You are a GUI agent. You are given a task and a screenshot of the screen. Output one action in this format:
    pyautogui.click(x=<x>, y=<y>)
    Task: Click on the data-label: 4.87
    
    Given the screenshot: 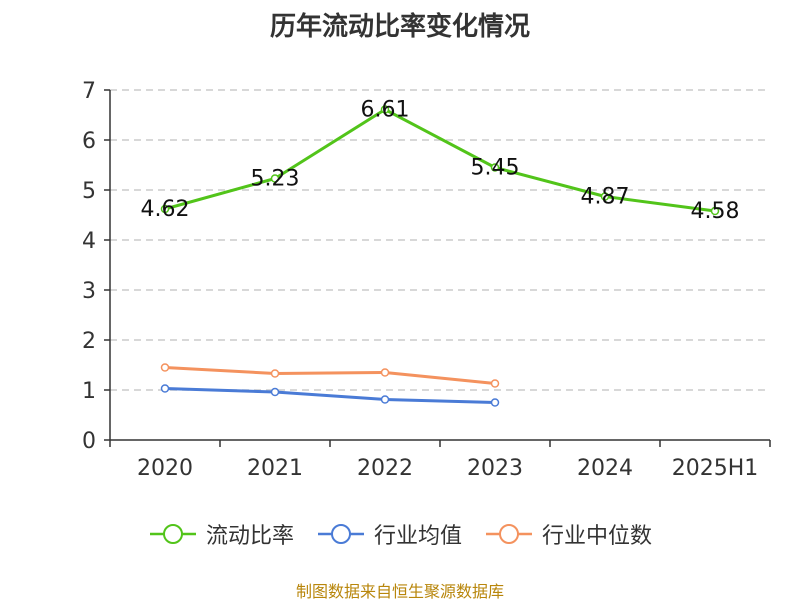 What is the action you would take?
    pyautogui.click(x=605, y=197)
    